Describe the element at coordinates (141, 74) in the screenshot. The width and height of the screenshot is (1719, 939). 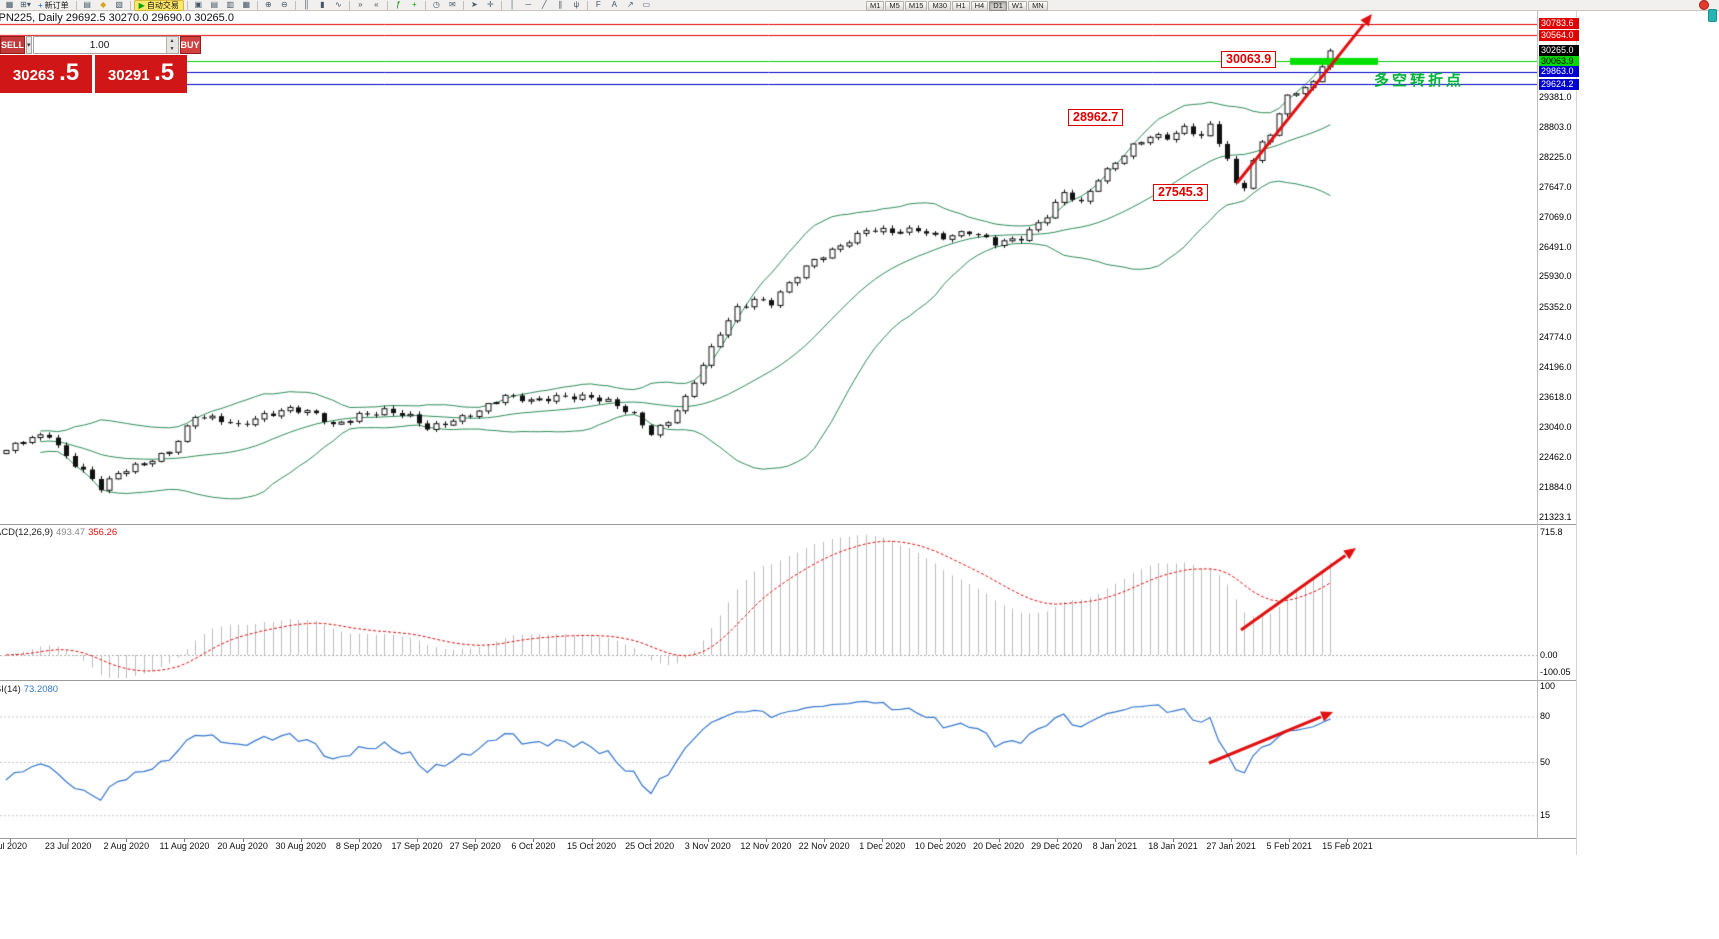
I see `buy-price-display: 30291 .5` at that location.